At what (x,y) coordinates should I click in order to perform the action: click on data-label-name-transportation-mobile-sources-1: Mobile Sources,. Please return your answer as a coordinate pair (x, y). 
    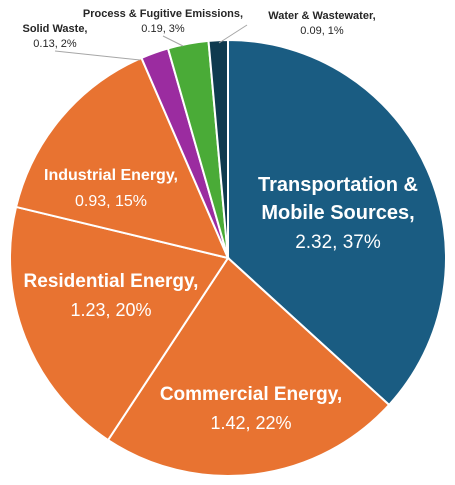
    Looking at the image, I should click on (337, 213).